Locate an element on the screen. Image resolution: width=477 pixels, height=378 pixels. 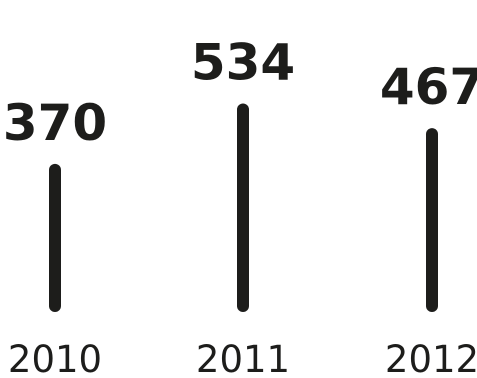
value-label-2010: 370 is located at coordinates (55, 123).